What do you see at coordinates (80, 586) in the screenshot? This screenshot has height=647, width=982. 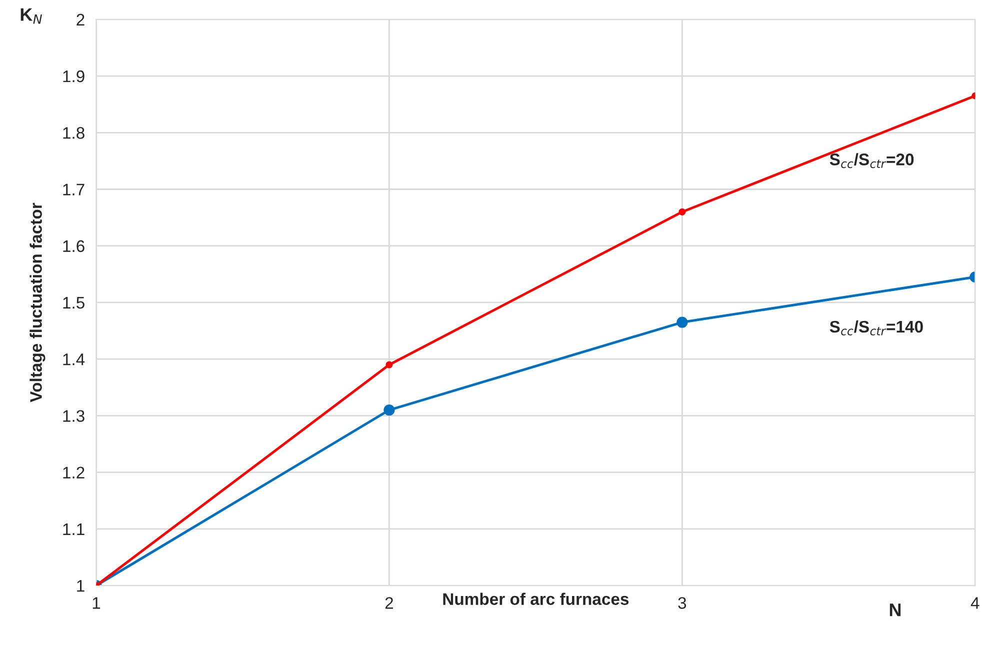 I see `y-tick-label: 1` at bounding box center [80, 586].